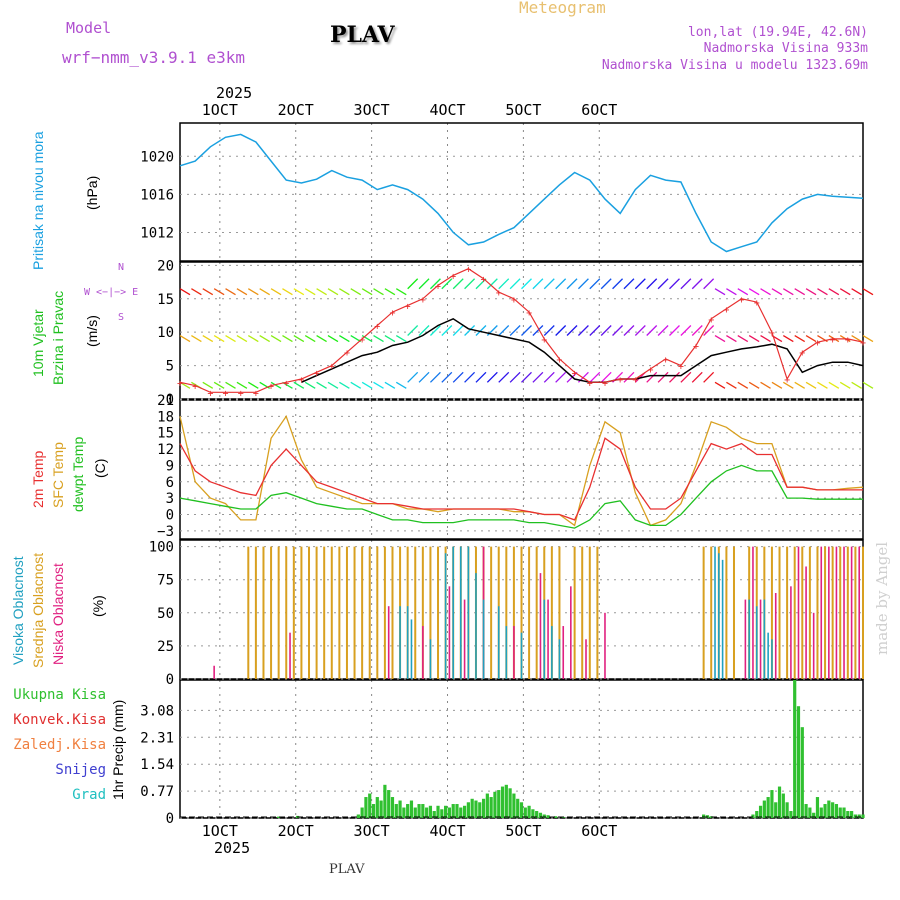 The height and width of the screenshot is (900, 900). Describe the element at coordinates (372, 831) in the screenshot. I see `bottom-tick-label: 3OCT` at that location.